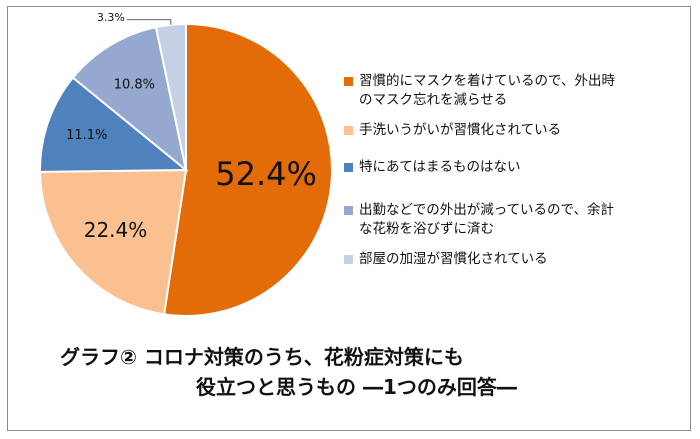  What do you see at coordinates (487, 90) in the screenshot?
I see `legend-label: 習慣的にマスクを着けているので、外出時 のマスク忘れを減らせる` at bounding box center [487, 90].